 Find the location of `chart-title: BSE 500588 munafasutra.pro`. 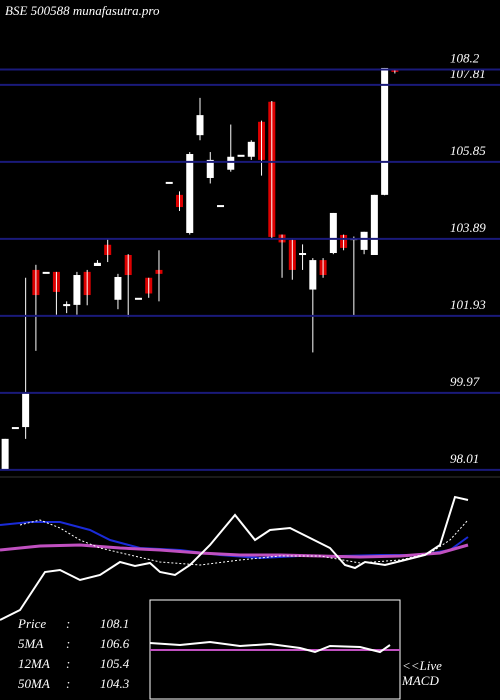

chart-title: BSE 500588 munafasutra.pro is located at coordinates (82, 10).